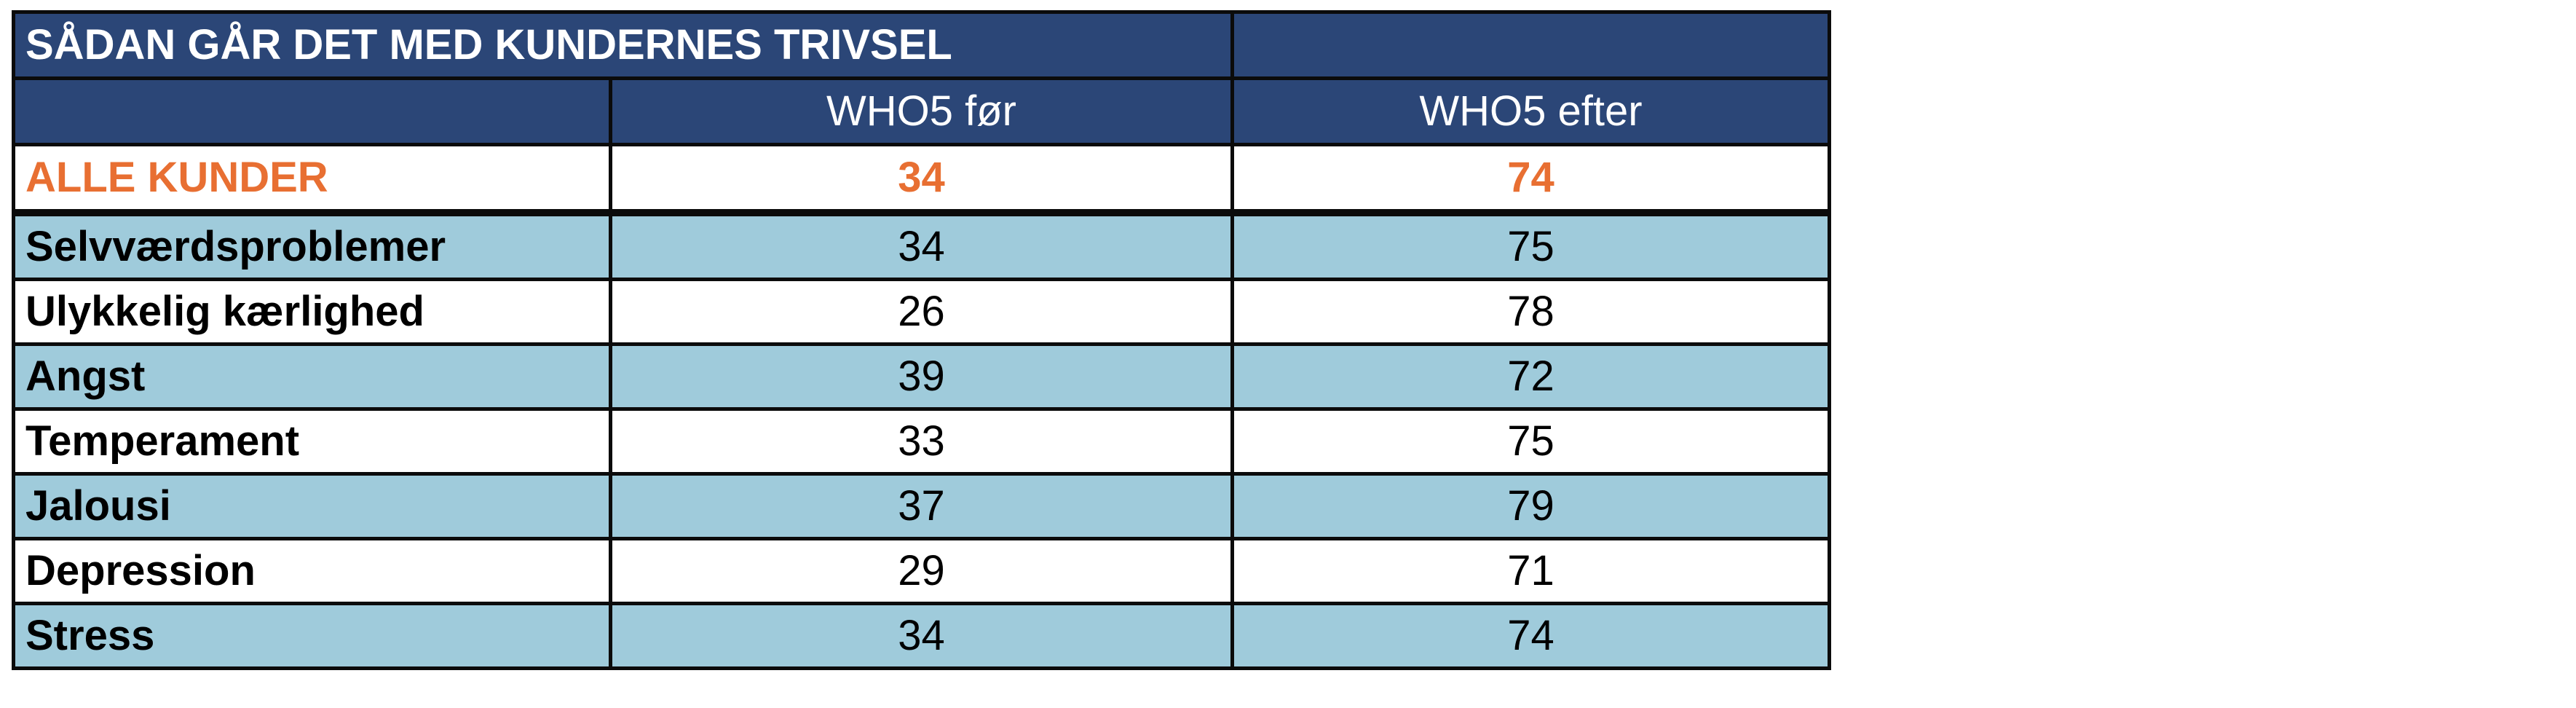 The height and width of the screenshot is (708, 2576). I want to click on column-header-before: WHO5 før, so click(921, 111).